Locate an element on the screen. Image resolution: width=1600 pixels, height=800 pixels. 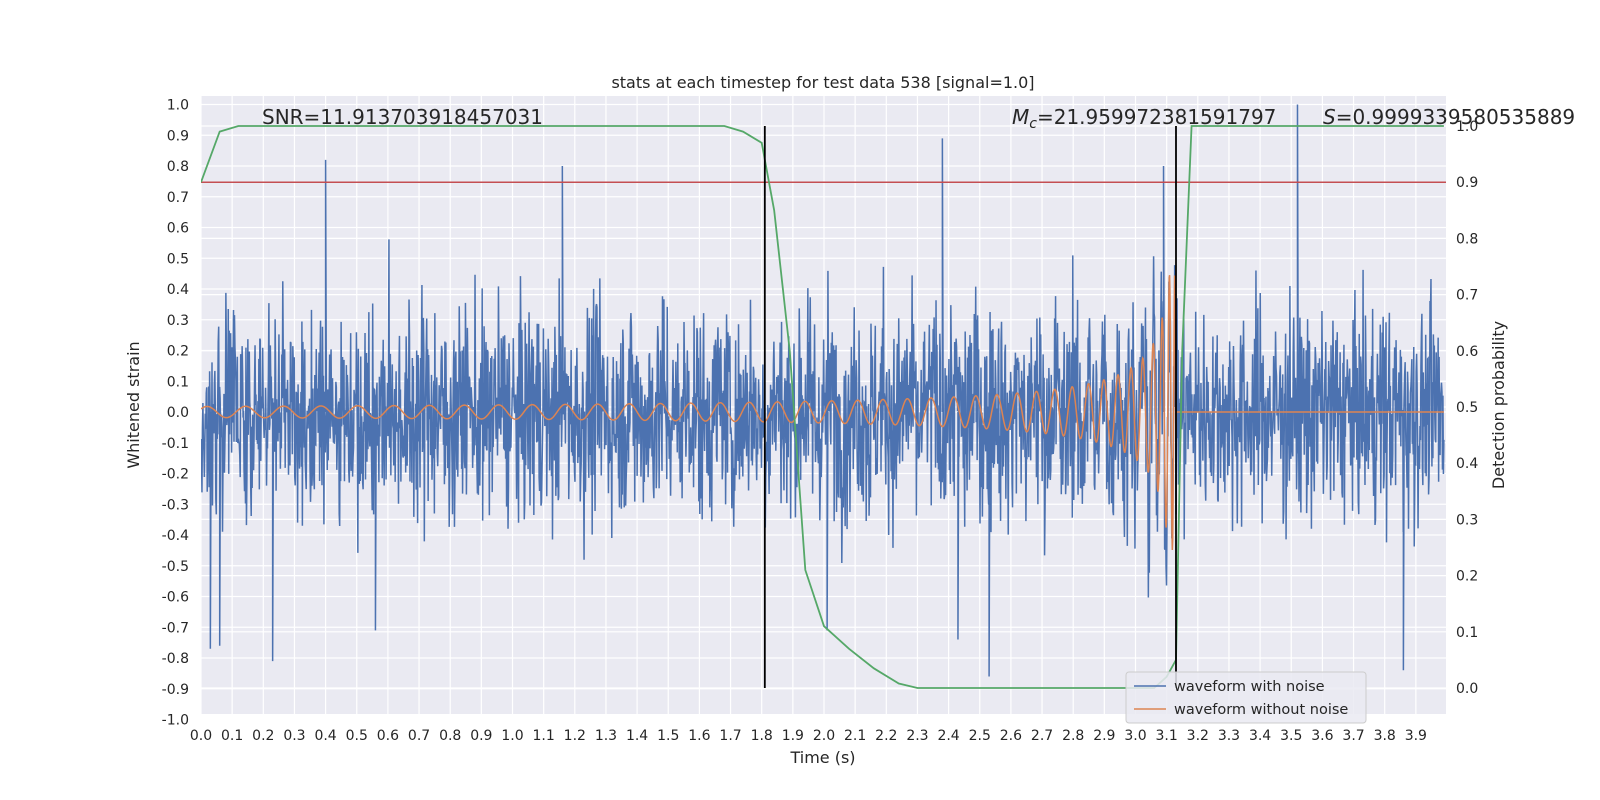
x-tick-label: 0.5 is located at coordinates (357, 736).